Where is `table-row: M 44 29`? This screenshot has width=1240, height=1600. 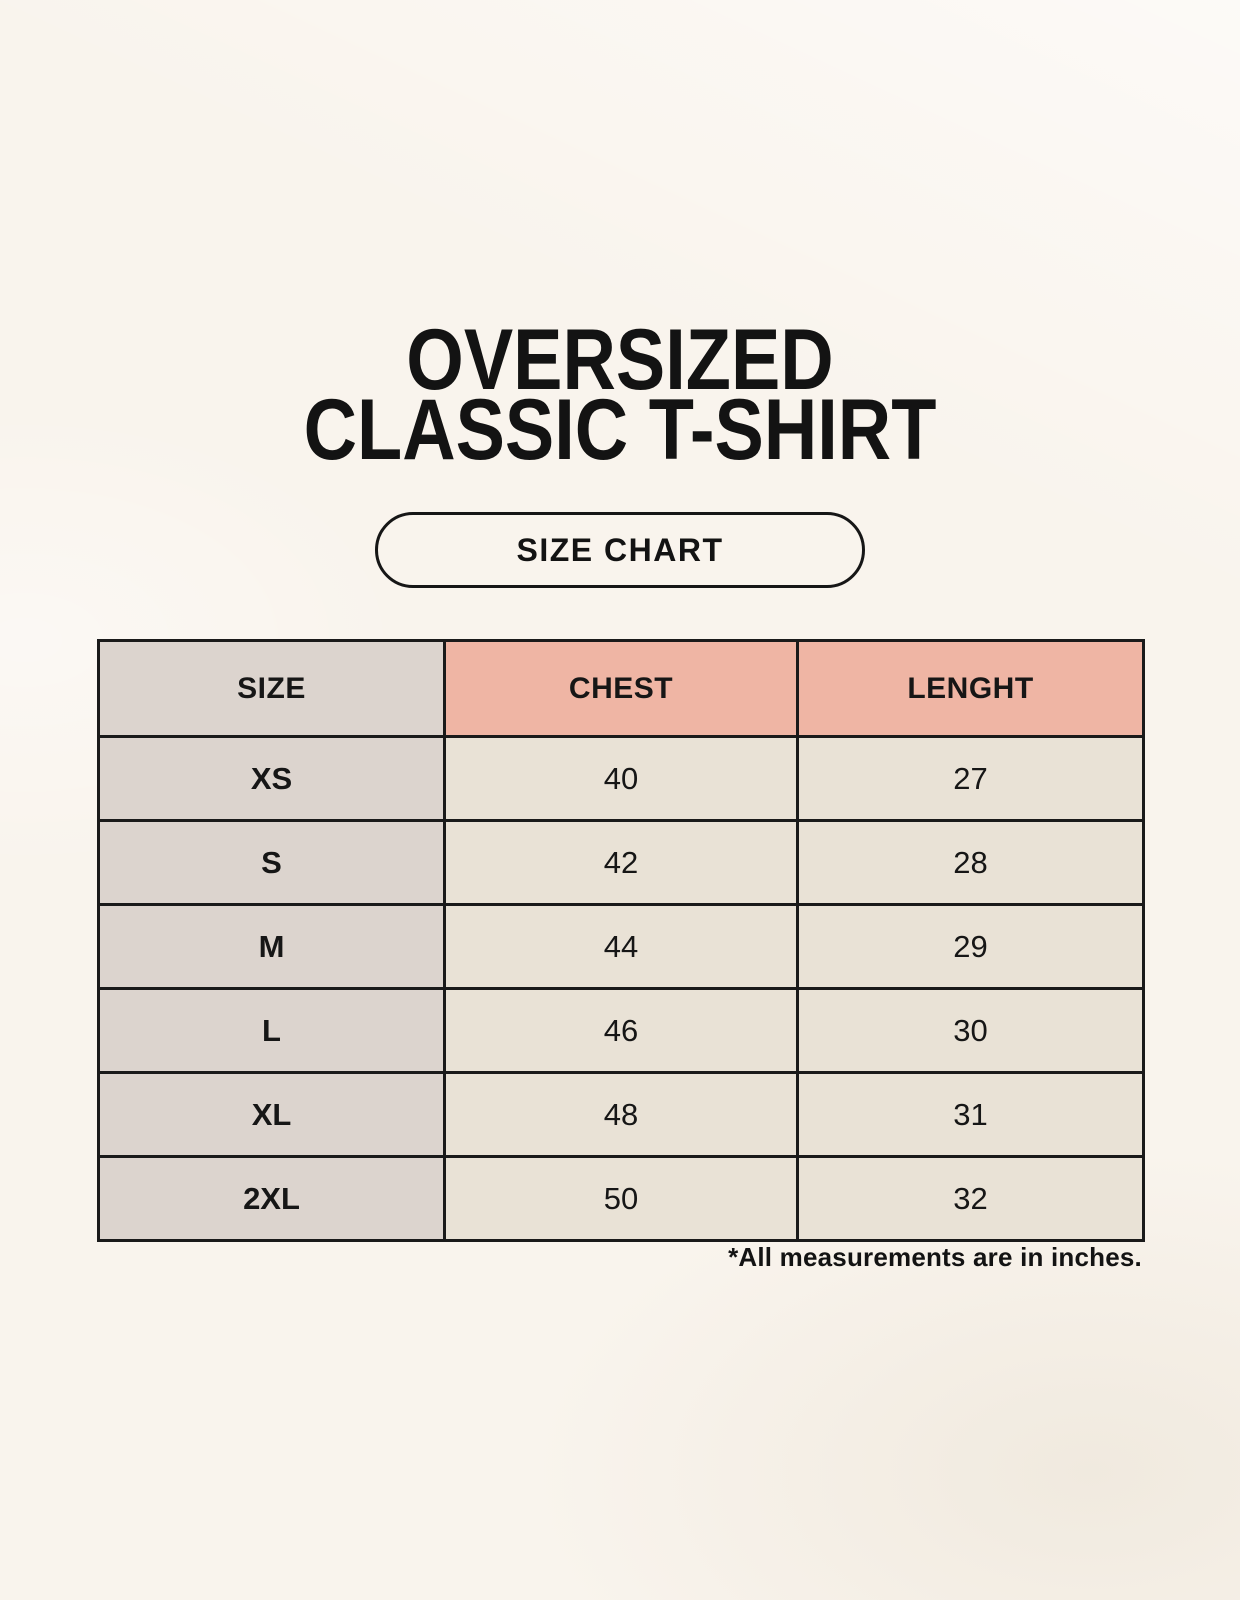
table-row: M 44 29 is located at coordinates (621, 946).